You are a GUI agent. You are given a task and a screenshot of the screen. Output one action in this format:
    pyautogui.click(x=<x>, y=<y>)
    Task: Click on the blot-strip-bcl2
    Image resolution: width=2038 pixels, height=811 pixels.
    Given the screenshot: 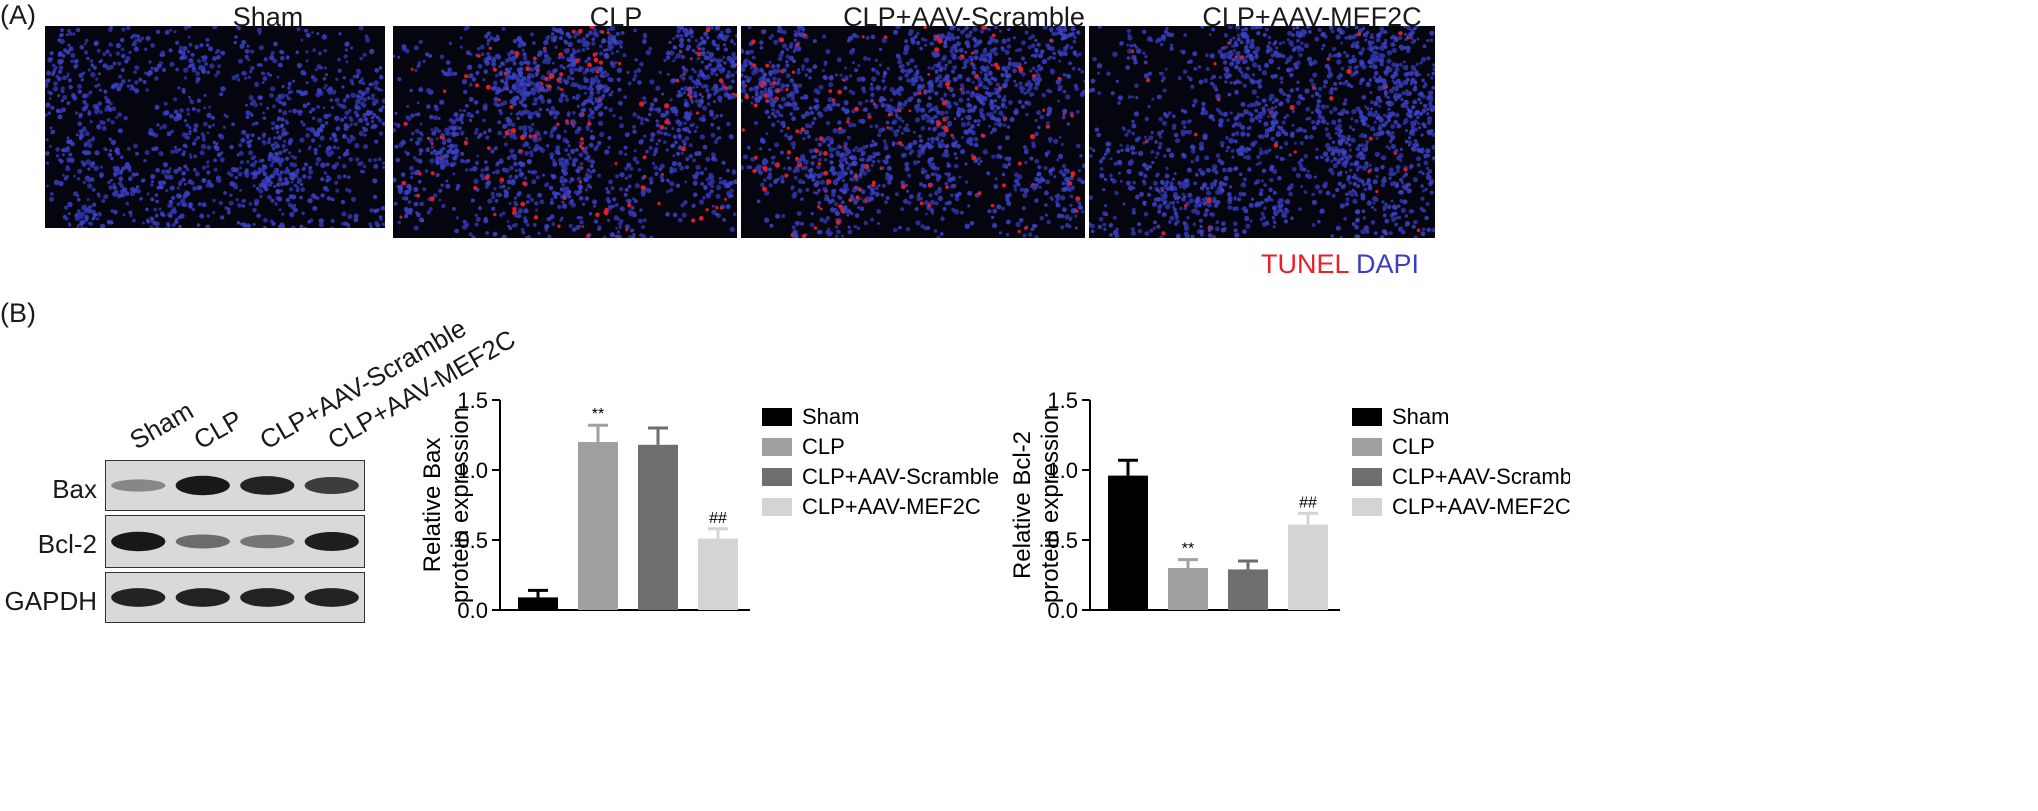 What is the action you would take?
    pyautogui.click(x=235, y=541)
    